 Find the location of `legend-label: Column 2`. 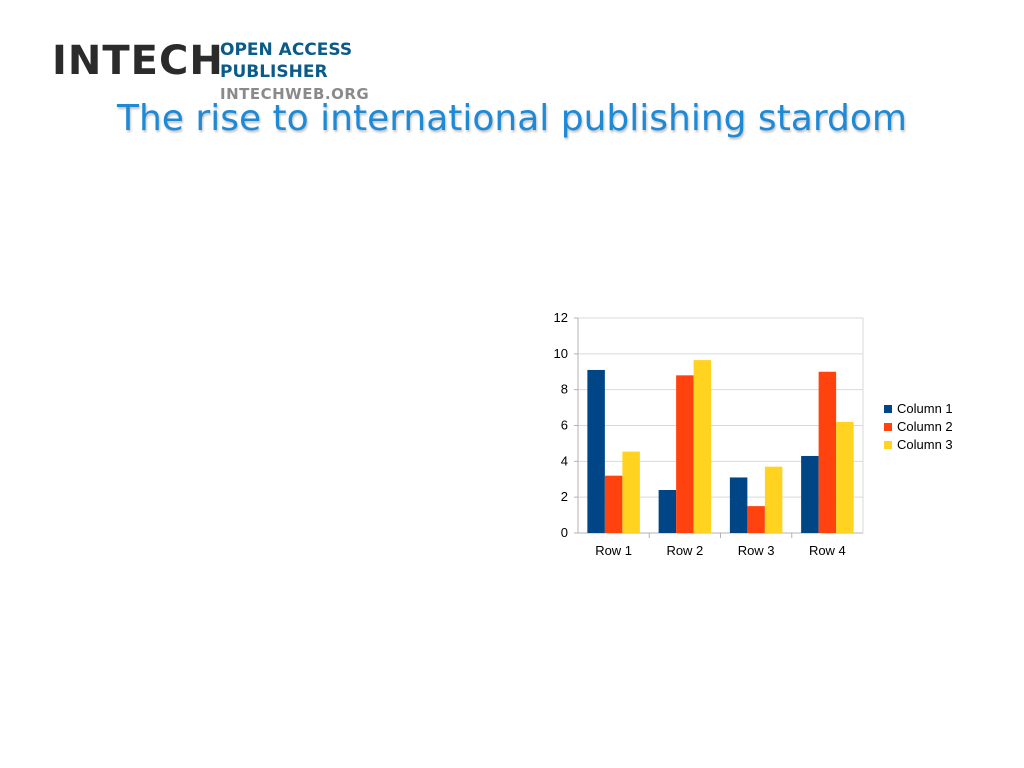

legend-label: Column 2 is located at coordinates (925, 426).